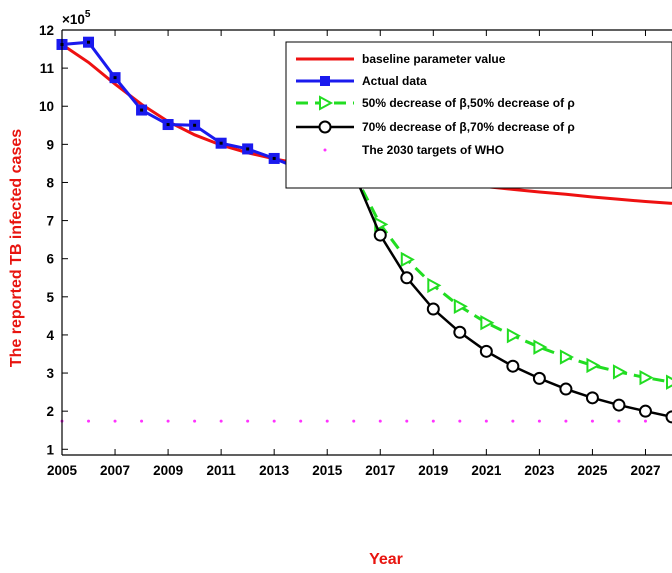 The height and width of the screenshot is (573, 672). Describe the element at coordinates (168, 470) in the screenshot. I see `x-tick-label: 2009` at that location.